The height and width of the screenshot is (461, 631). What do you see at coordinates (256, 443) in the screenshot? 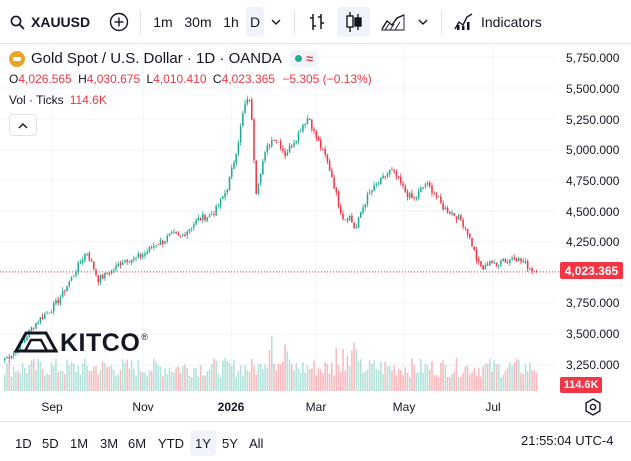
I see `range-all-button: All` at bounding box center [256, 443].